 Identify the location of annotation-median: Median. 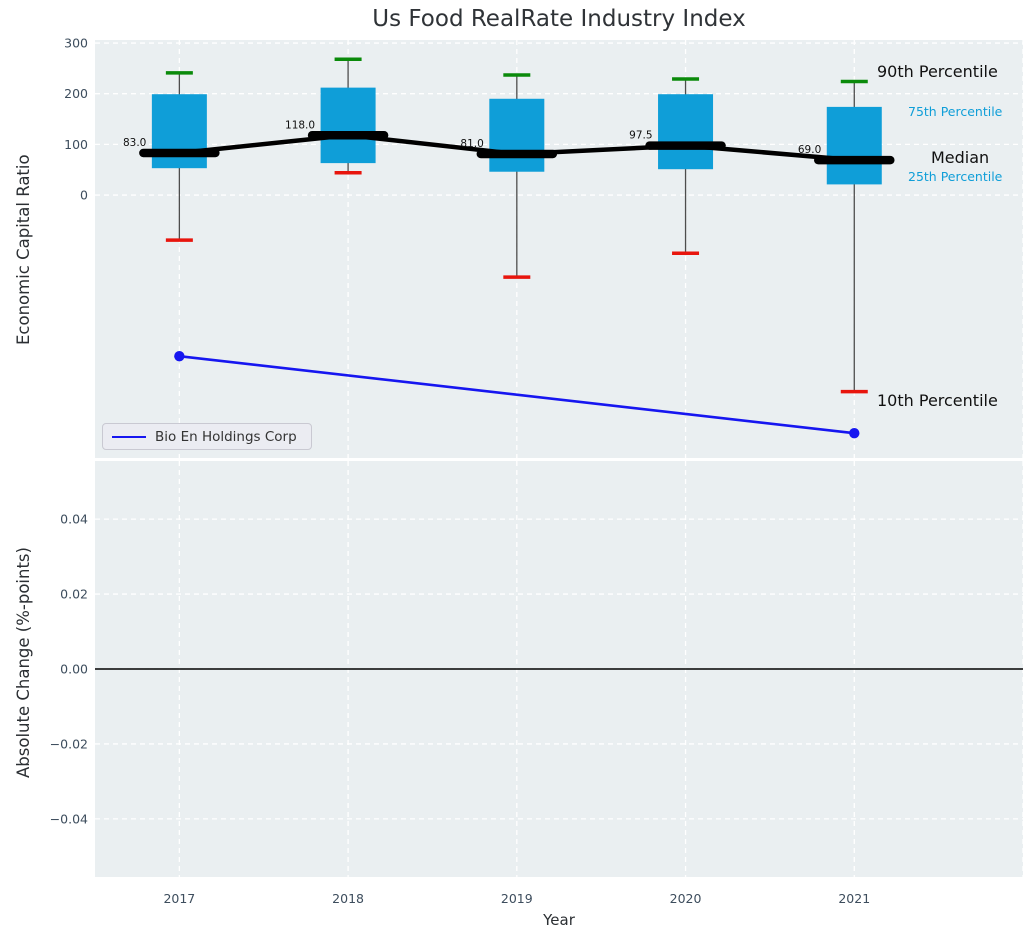
(960, 157).